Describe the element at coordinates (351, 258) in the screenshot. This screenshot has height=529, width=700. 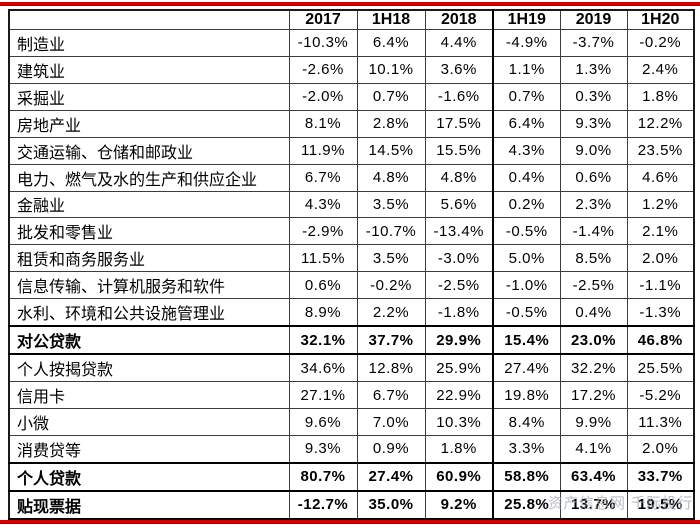
I see `table-row: 租赁和商务服务业 11.5% 3.5% -3.0% 5.0% 8.5% 2.0%` at that location.